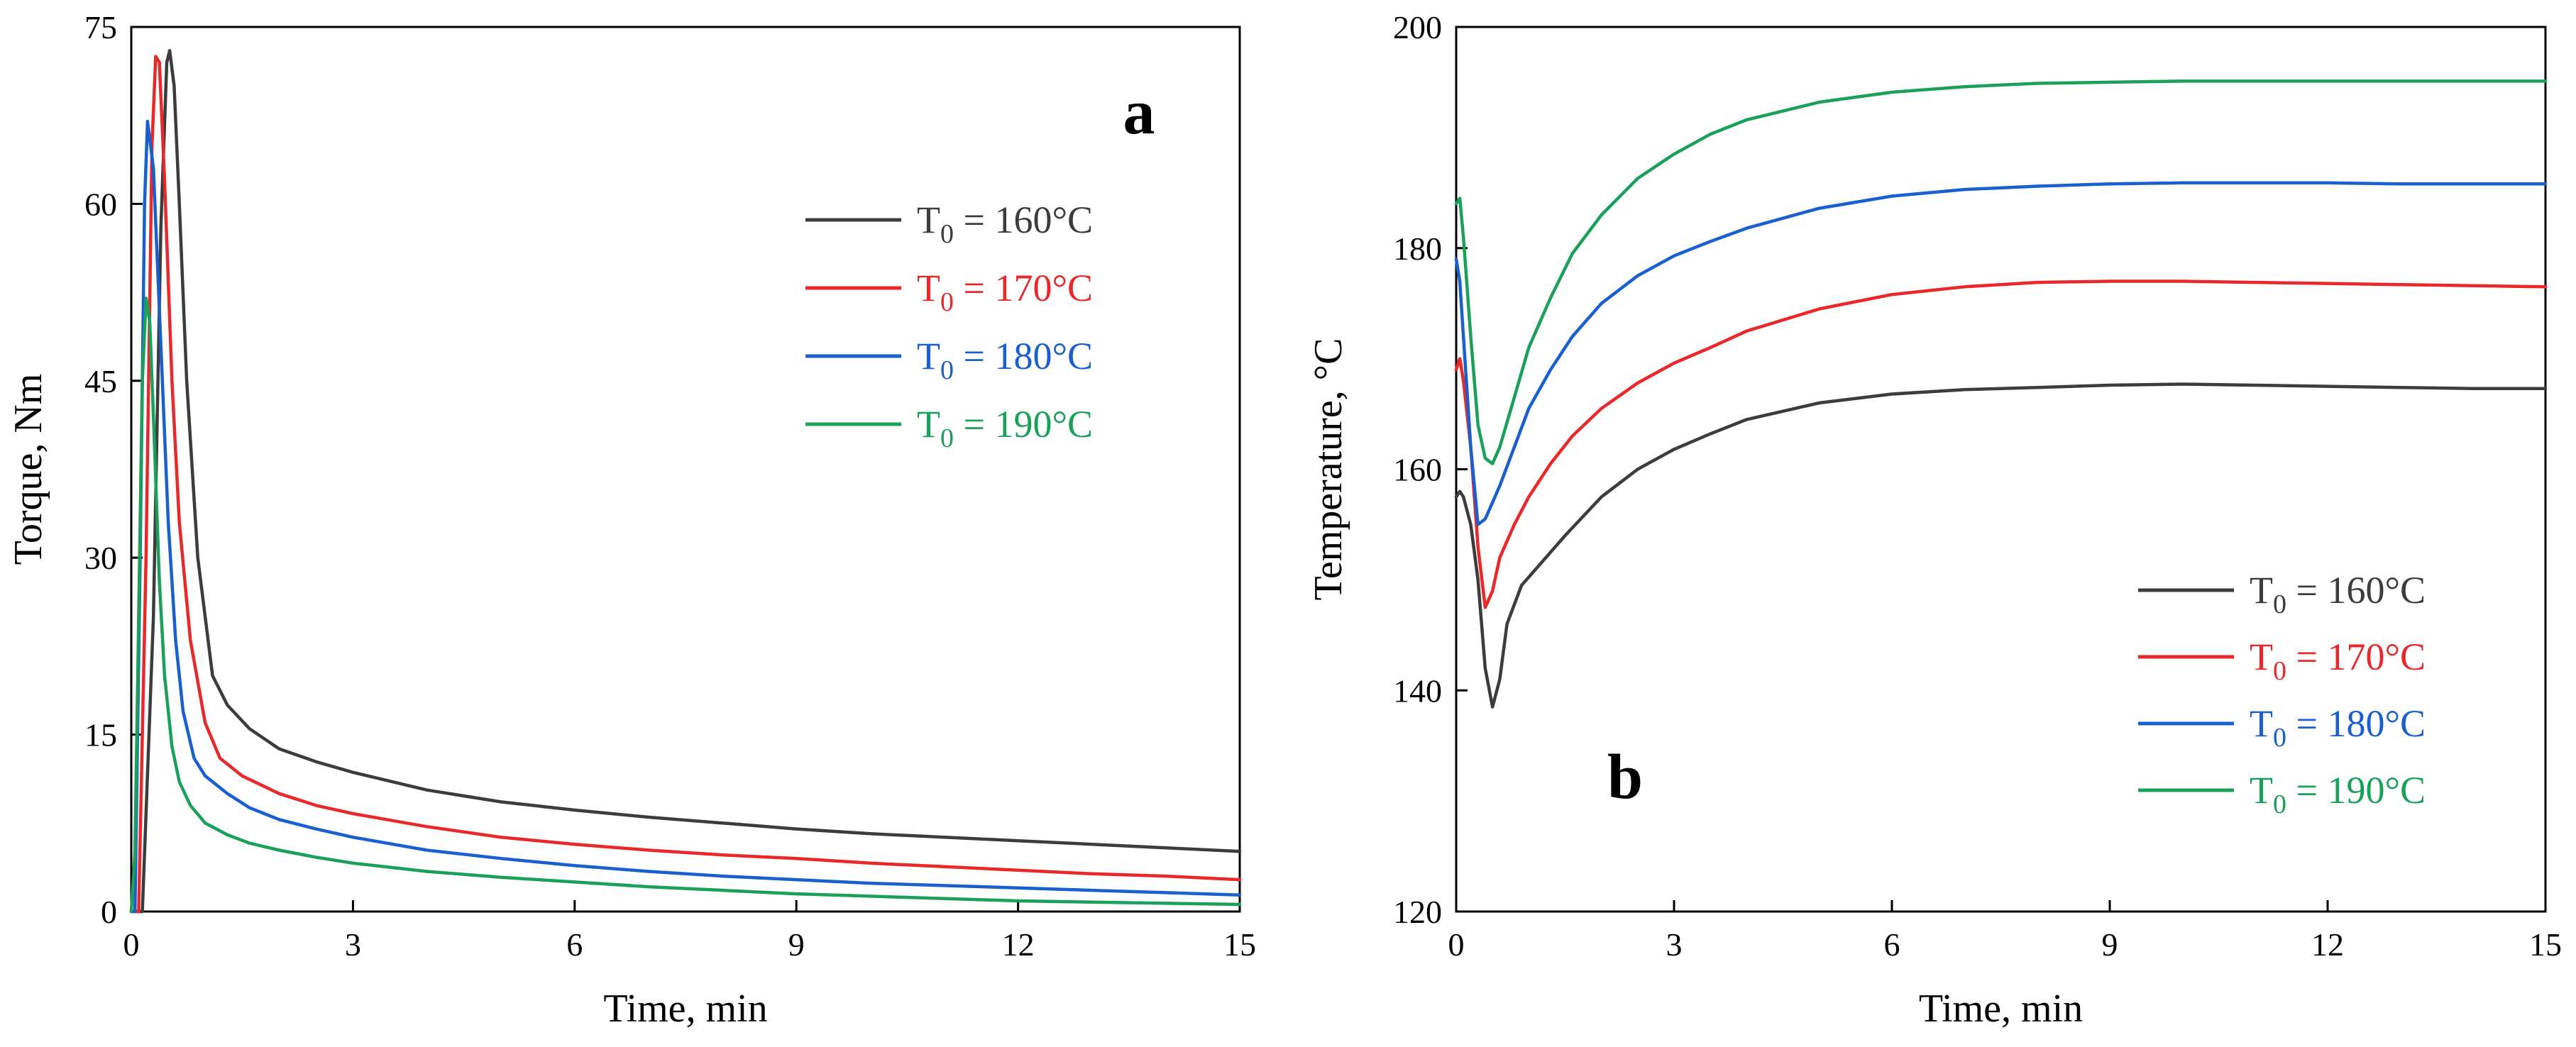 The height and width of the screenshot is (1047, 2576). Describe the element at coordinates (1417, 27) in the screenshot. I see `y-tick-label: 200` at that location.